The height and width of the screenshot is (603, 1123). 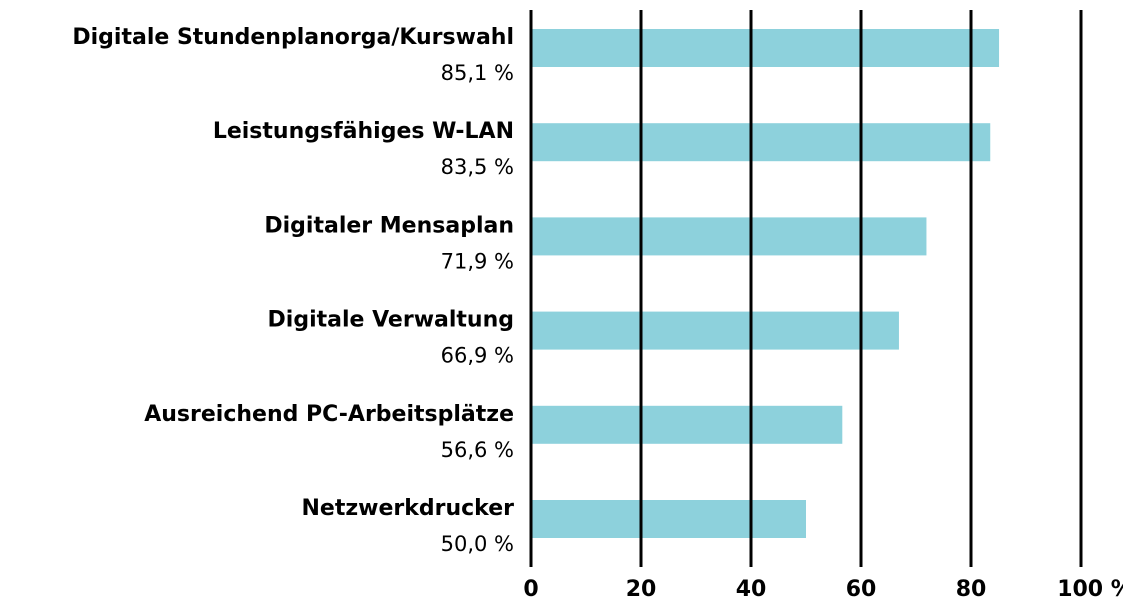 What do you see at coordinates (477, 73) in the screenshot?
I see `value-label: 85,1 %` at bounding box center [477, 73].